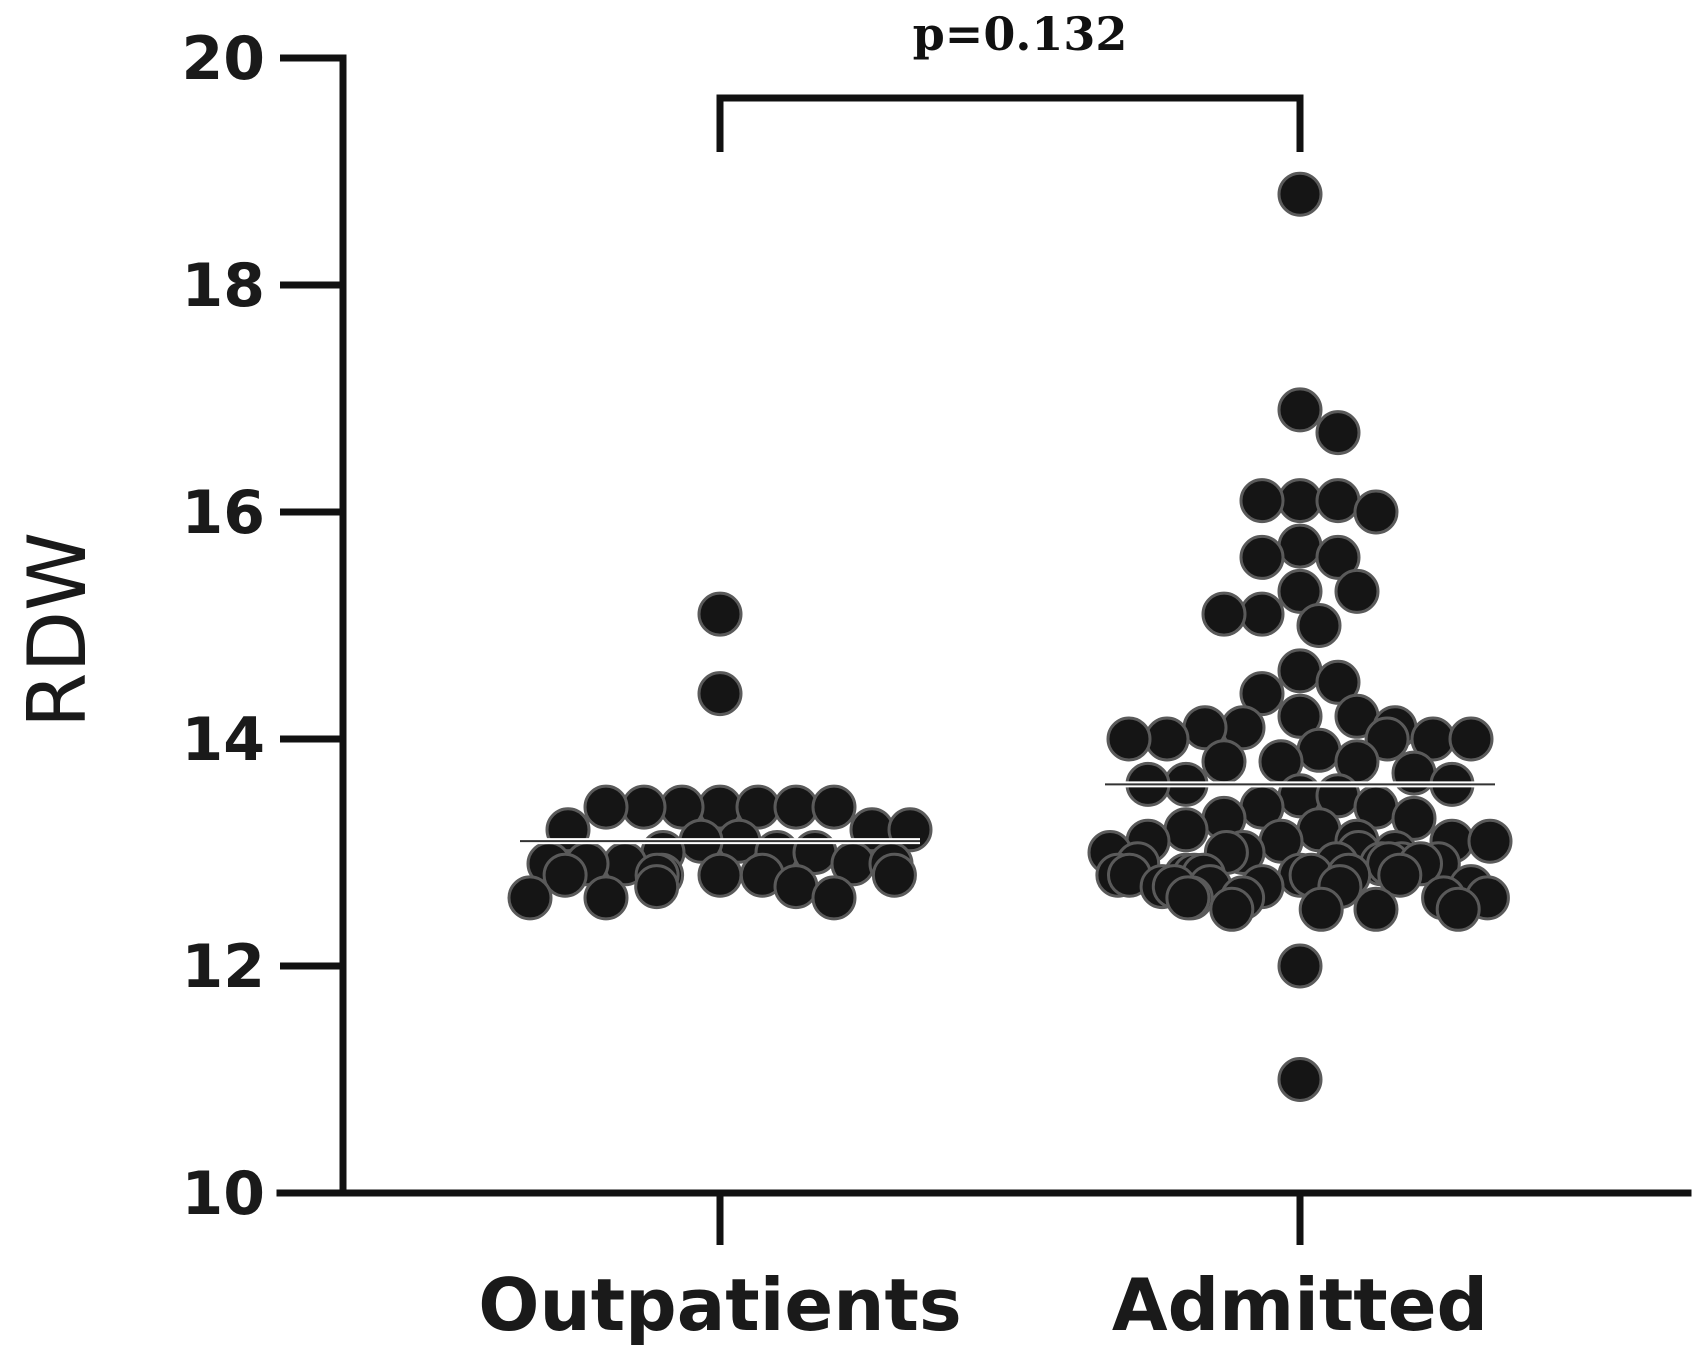 Image resolution: width=1693 pixels, height=1352 pixels. I want to click on x-category-label: Admitted, so click(1300, 1305).